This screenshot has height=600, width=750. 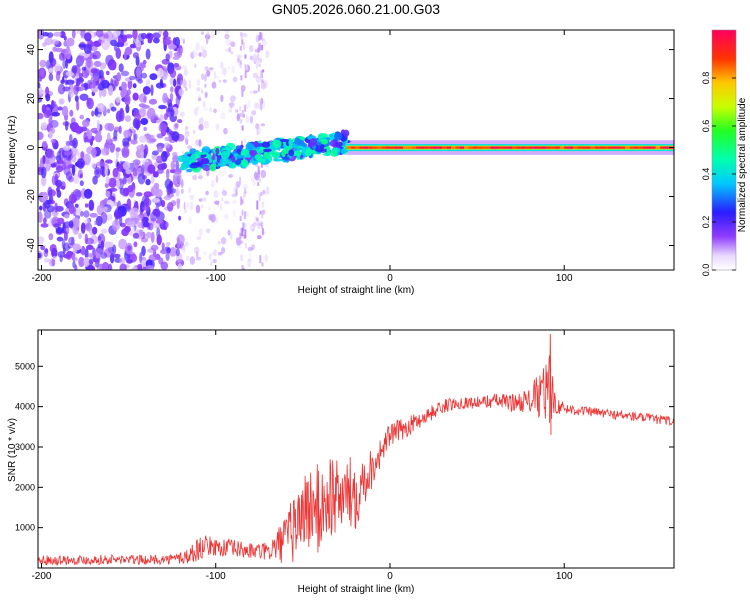 What do you see at coordinates (12, 150) in the screenshot?
I see `spectrogram-y-axis-label: Frequency (Hz)` at bounding box center [12, 150].